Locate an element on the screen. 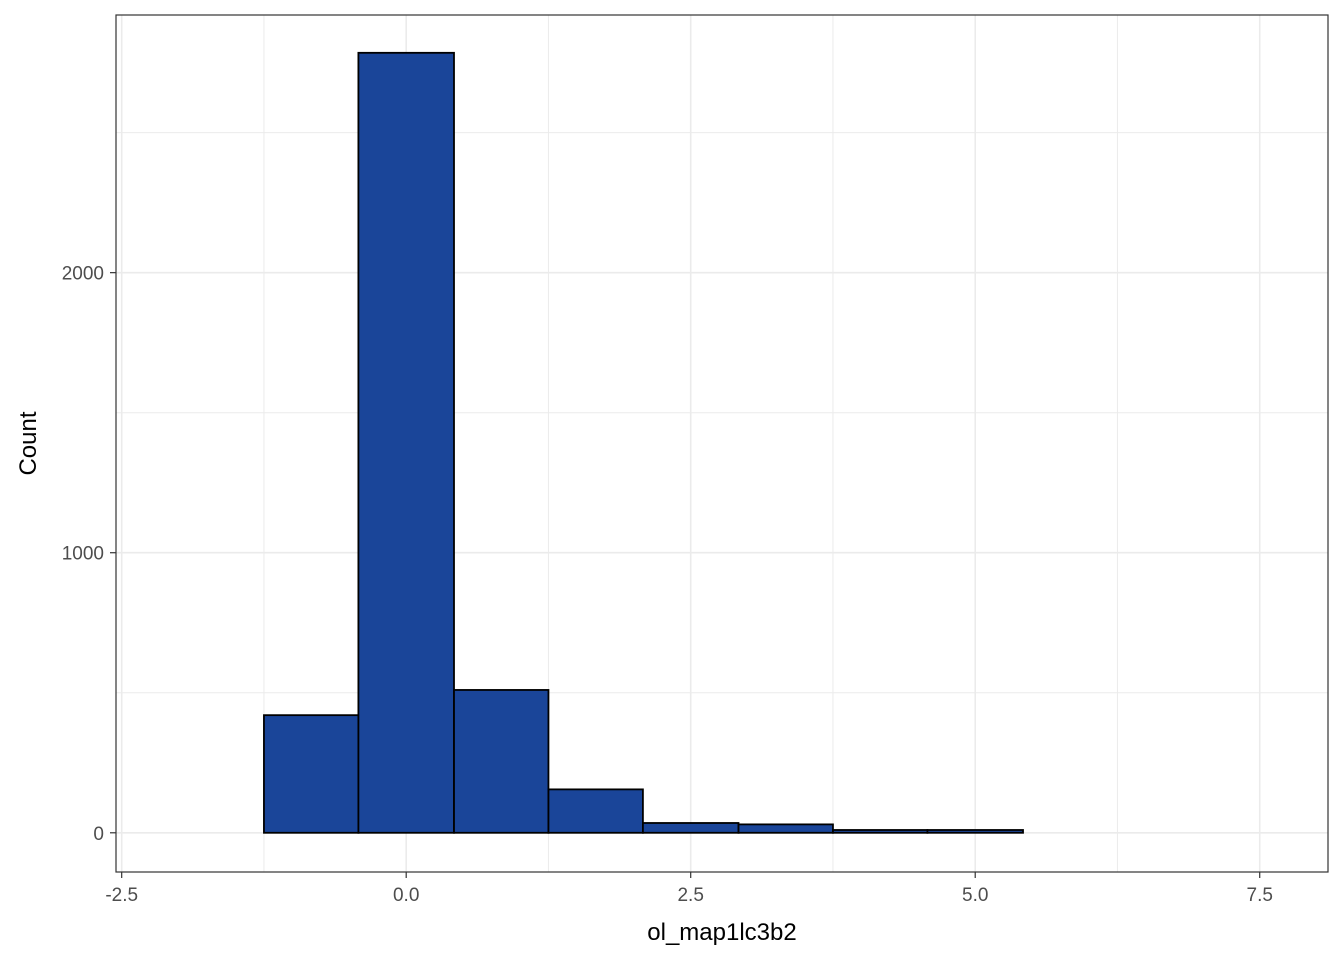  x-tick-label: 7.5 is located at coordinates (1260, 895).